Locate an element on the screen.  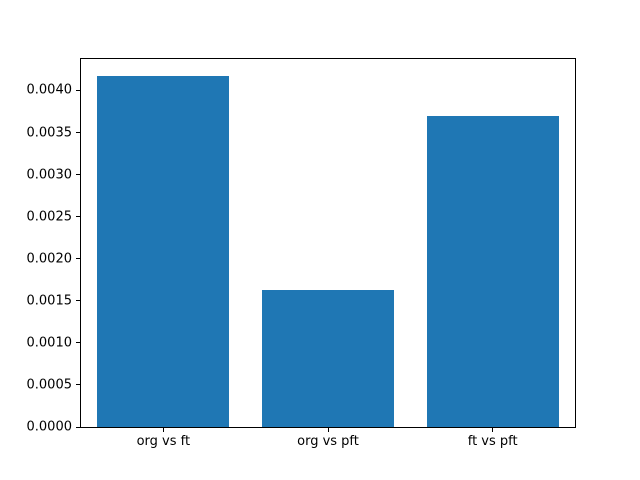
bar-org-vs-pft is located at coordinates (328, 358).